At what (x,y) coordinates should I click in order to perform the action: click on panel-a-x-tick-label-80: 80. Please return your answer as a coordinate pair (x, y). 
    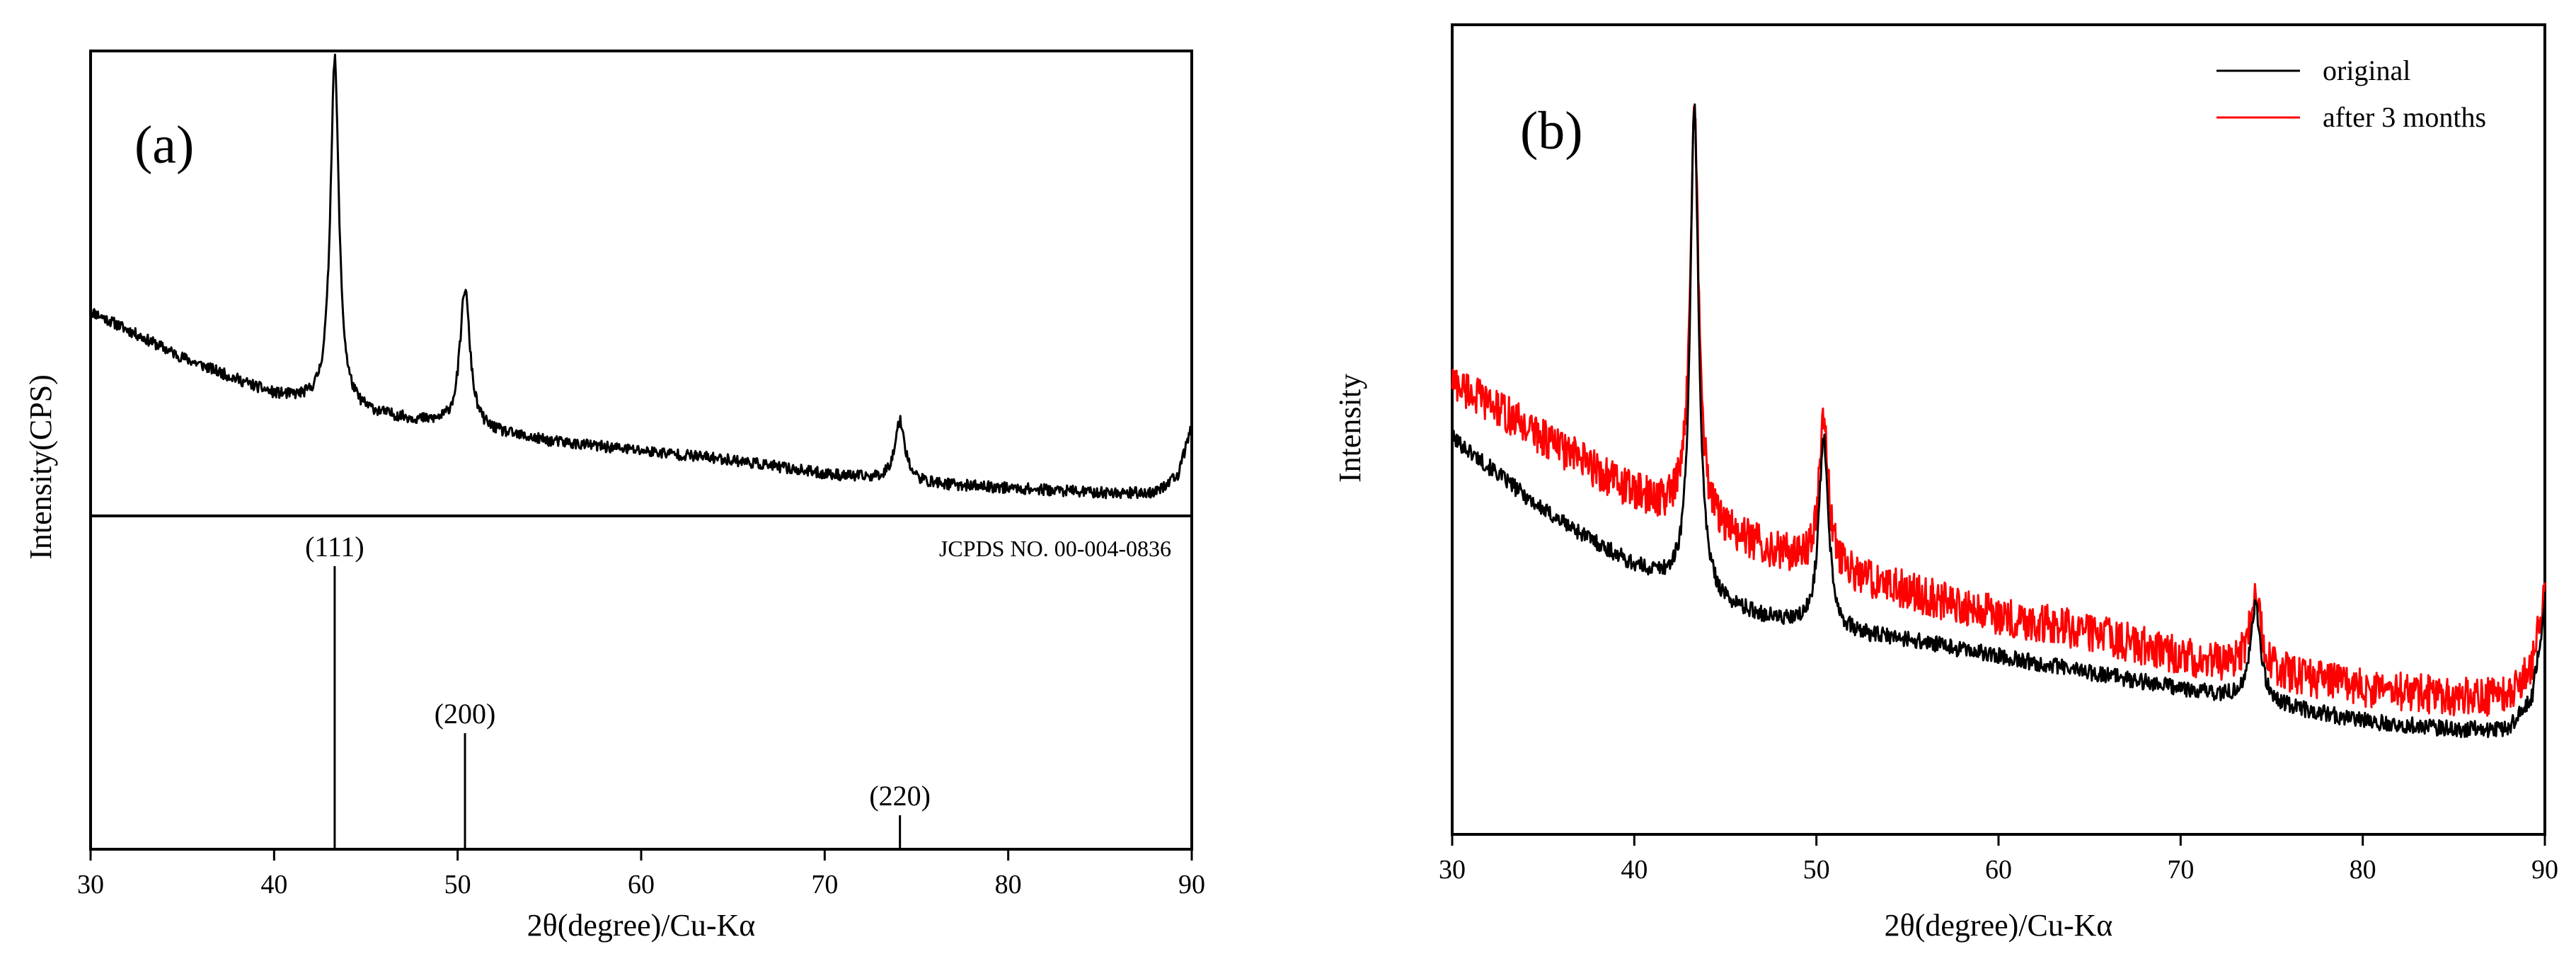
    Looking at the image, I should click on (1009, 885).